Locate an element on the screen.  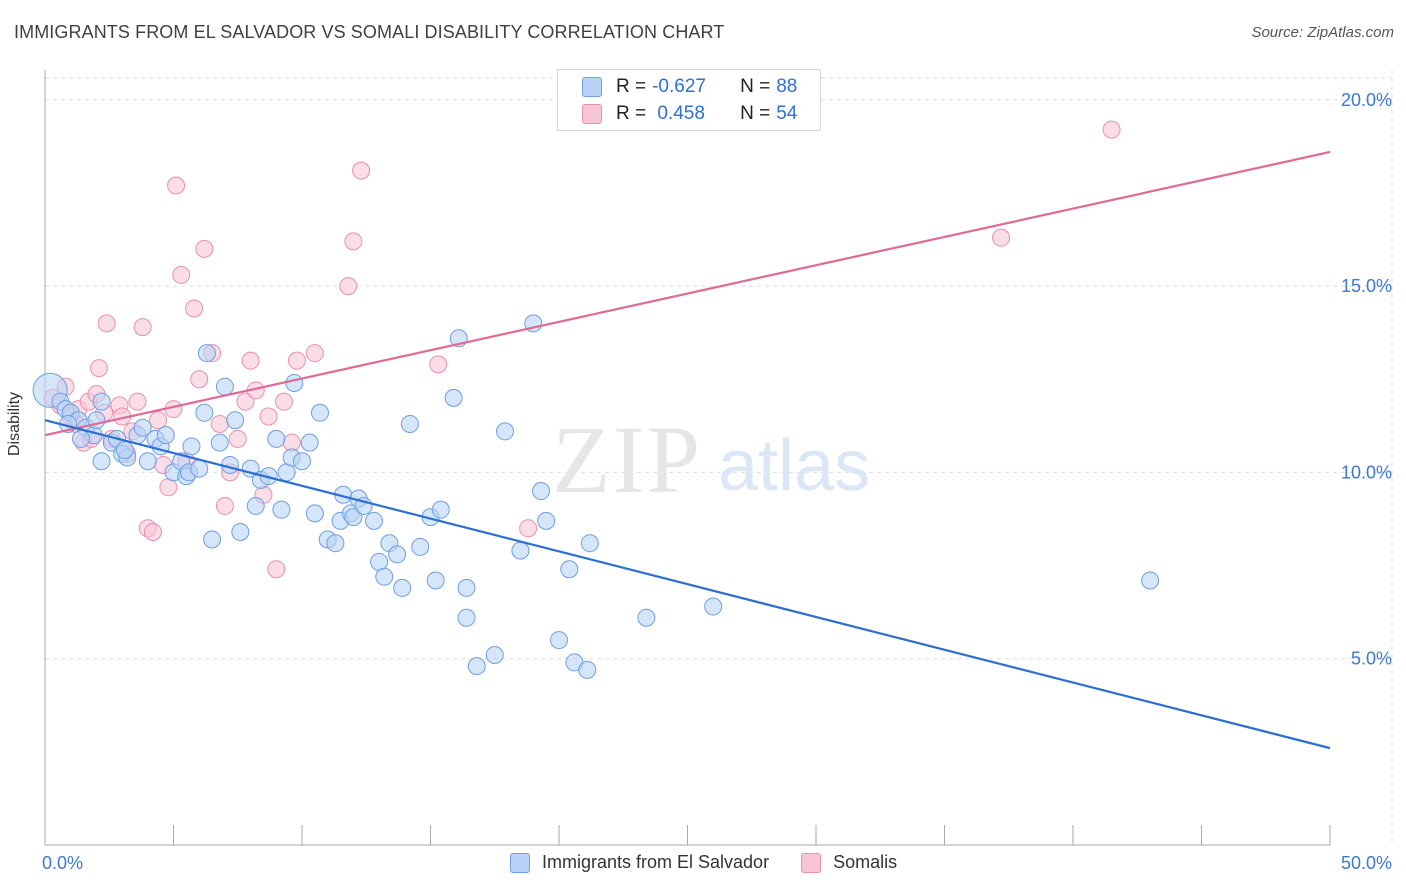
legend-row-somalis: R = 0.458 N = 54 is located at coordinates (689, 114).